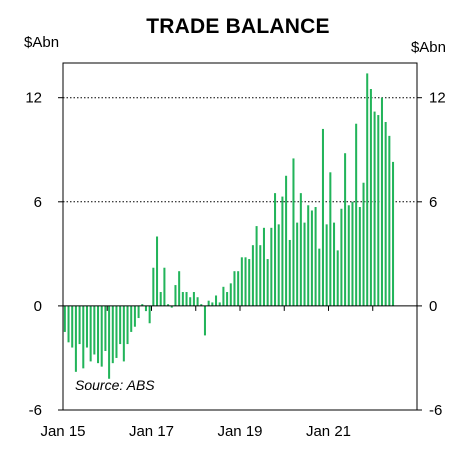 The height and width of the screenshot is (458, 474). Describe the element at coordinates (33, 98) in the screenshot. I see `y-tick-label-left: 12` at that location.